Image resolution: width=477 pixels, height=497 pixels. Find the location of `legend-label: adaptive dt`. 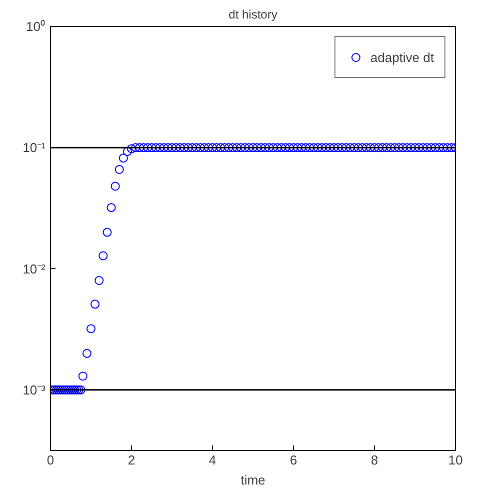

legend-label: adaptive dt is located at coordinates (402, 57).